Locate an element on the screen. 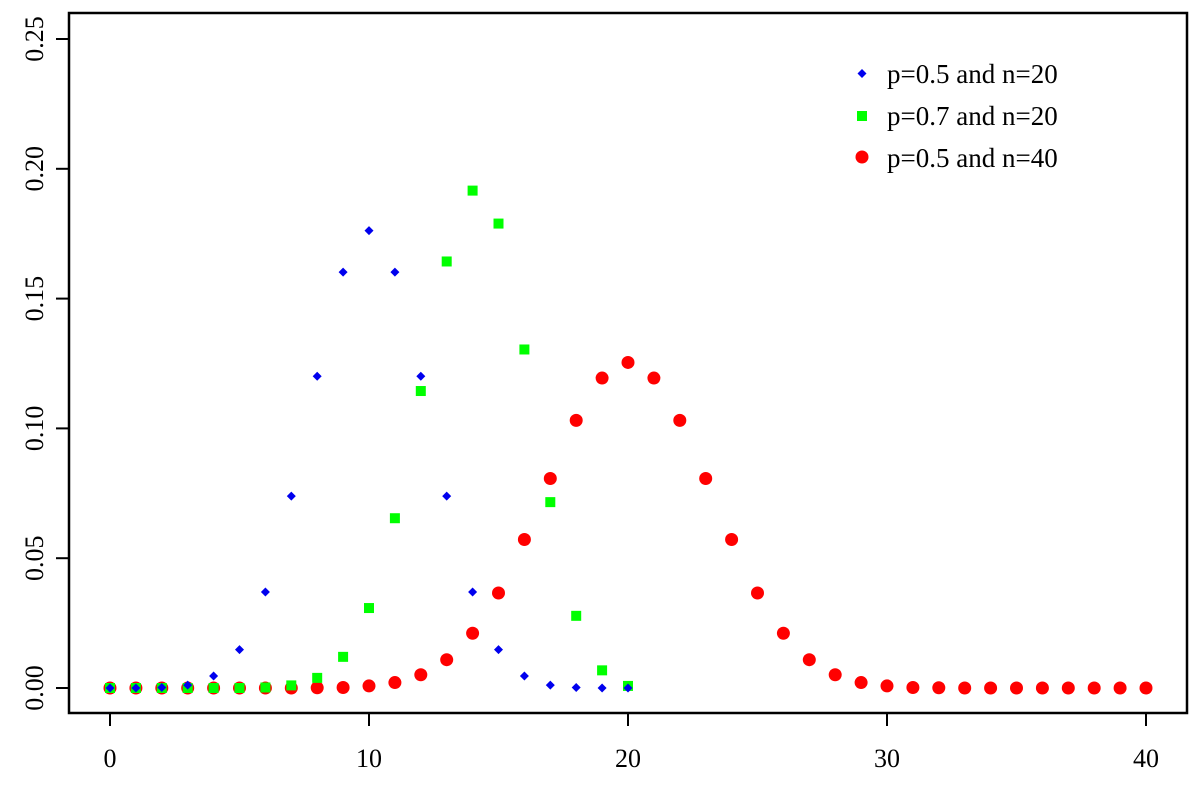 This screenshot has height=800, width=1200. legend-item-2: p=0.5 and n=40 is located at coordinates (956, 158).